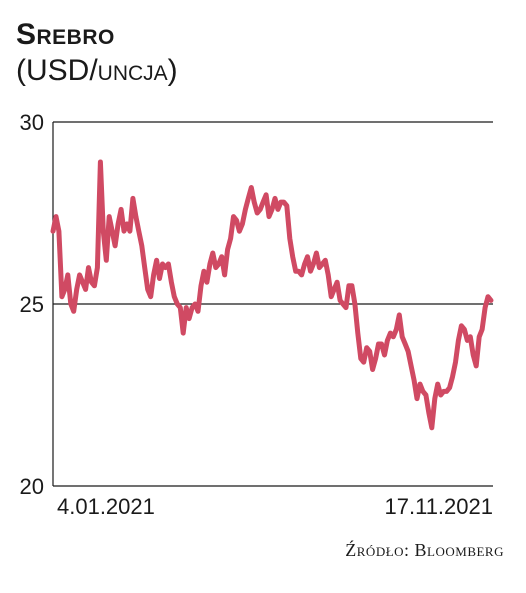 This screenshot has width=526, height=593. I want to click on chart-subtitle: (USD/uncja), so click(97, 70).